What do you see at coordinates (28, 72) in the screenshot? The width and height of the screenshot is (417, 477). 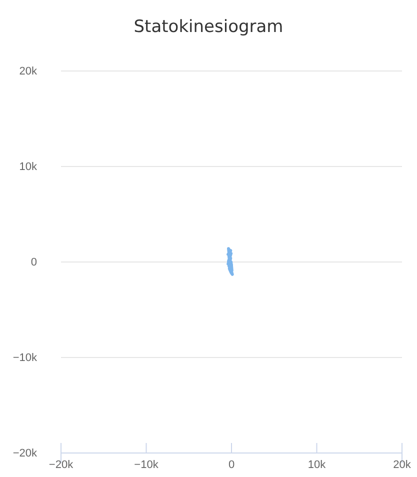 I see `y-tick-label: 20k` at bounding box center [28, 72].